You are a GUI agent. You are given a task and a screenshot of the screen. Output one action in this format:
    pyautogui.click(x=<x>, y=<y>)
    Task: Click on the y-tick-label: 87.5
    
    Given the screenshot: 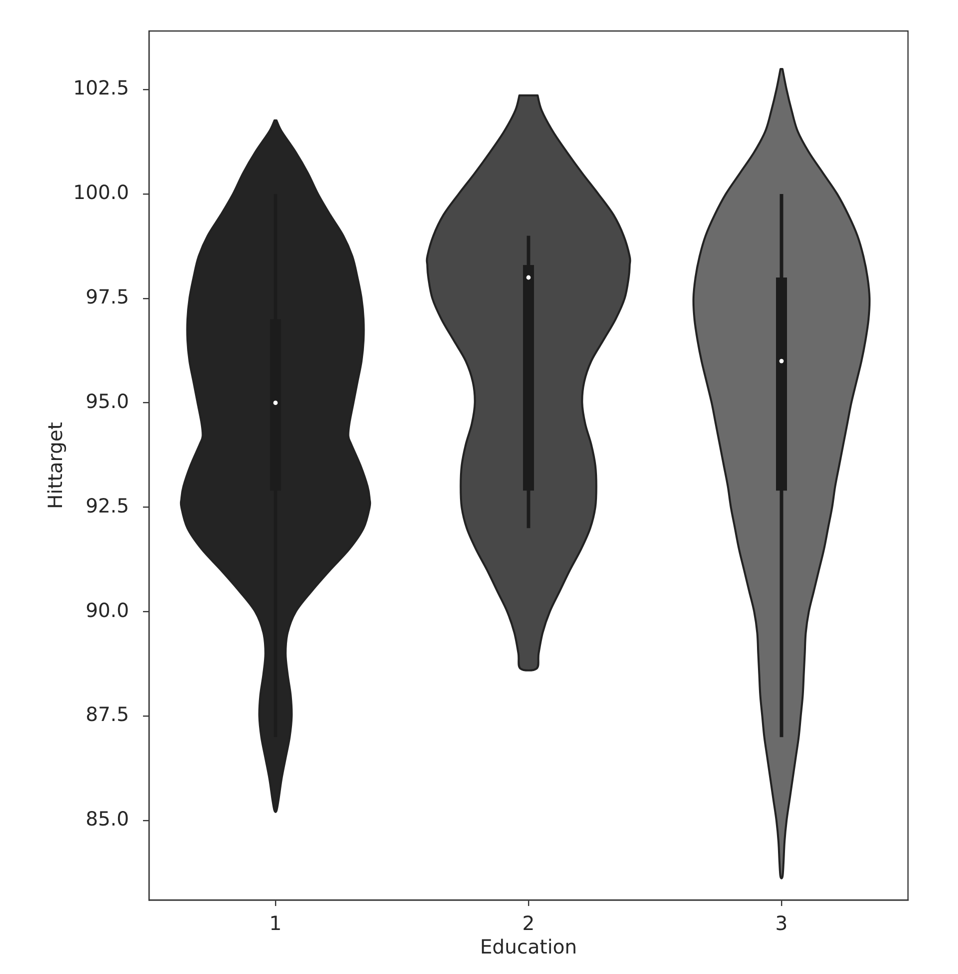 What is the action you would take?
    pyautogui.click(x=107, y=714)
    